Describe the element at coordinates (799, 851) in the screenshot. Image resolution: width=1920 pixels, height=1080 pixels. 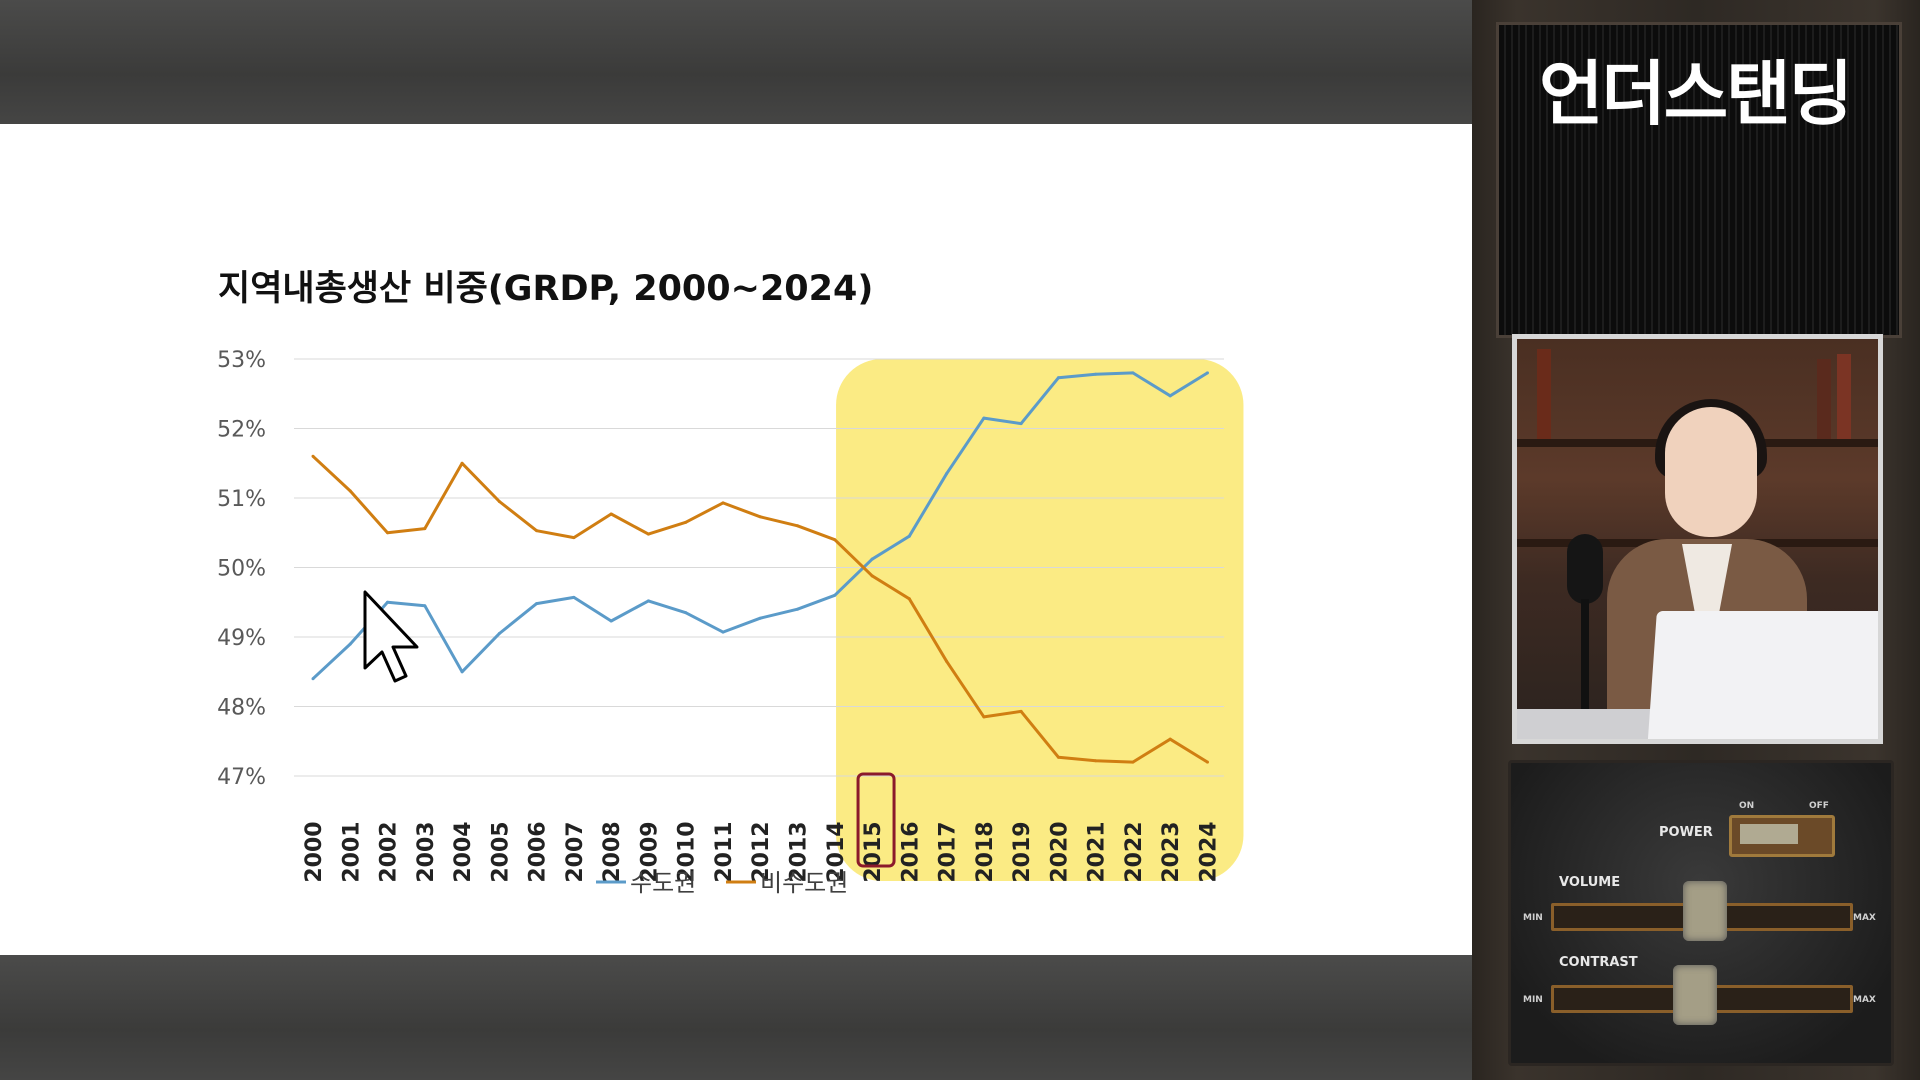
I see `x-tick-label: 2013` at that location.